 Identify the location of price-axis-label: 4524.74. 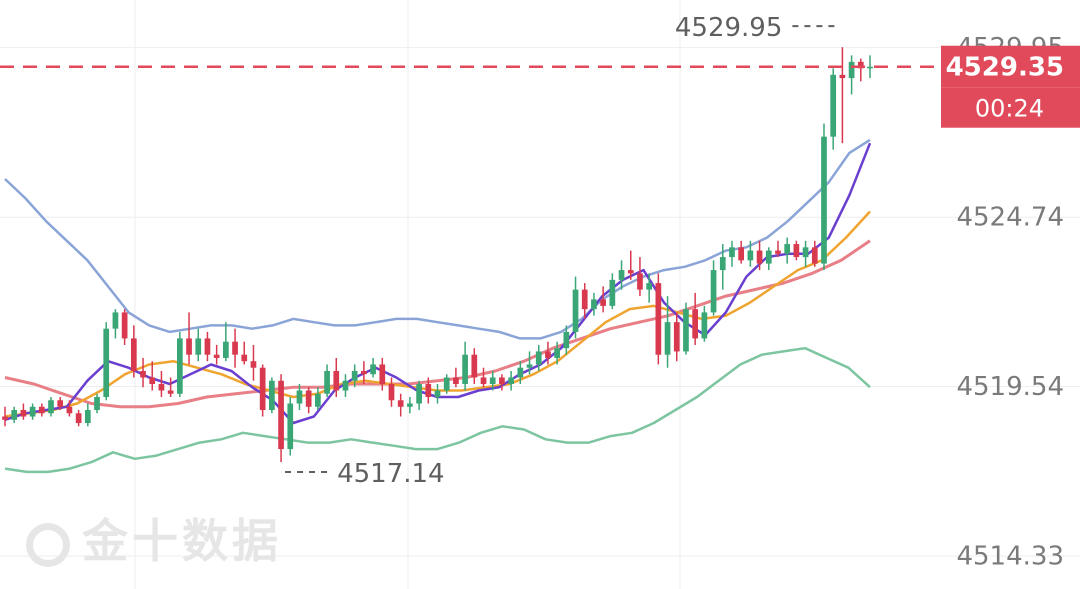
(1010, 218).